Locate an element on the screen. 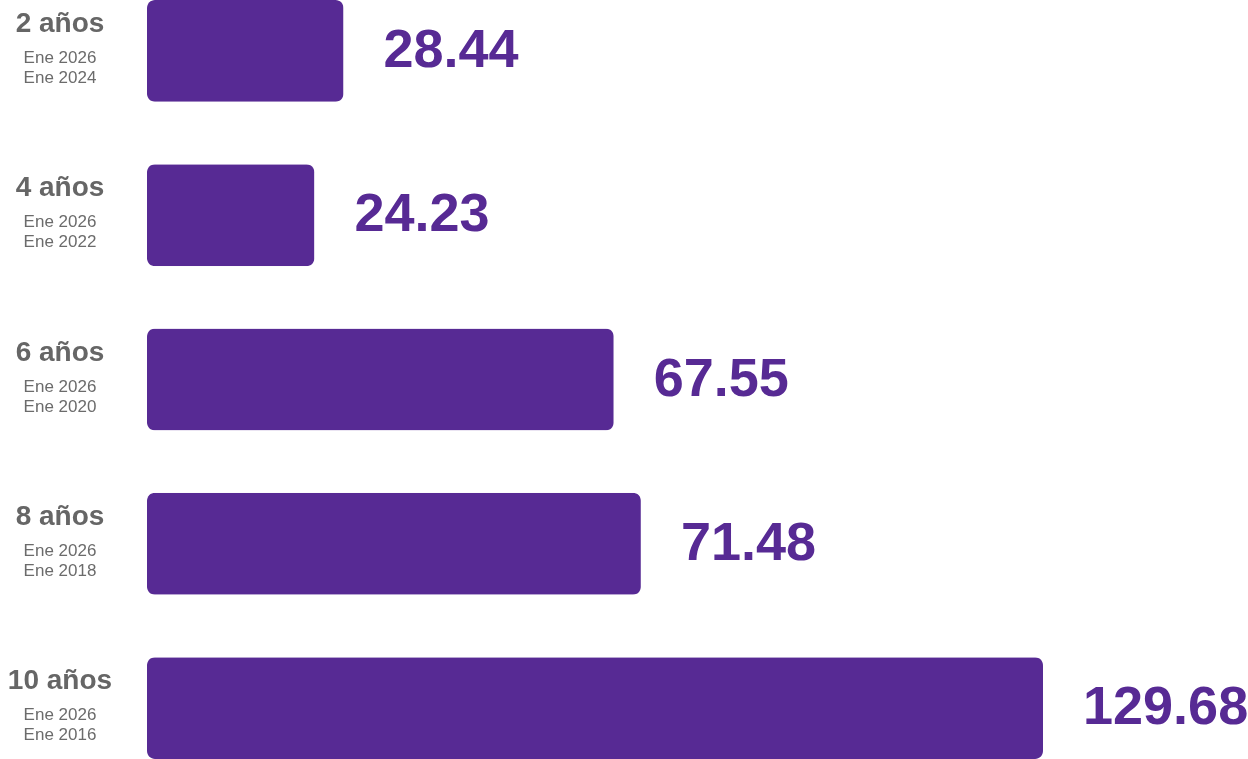 This screenshot has width=1248, height=759. category-label: 10 años Ene 2026 Ene 2016 is located at coordinates (60, 704).